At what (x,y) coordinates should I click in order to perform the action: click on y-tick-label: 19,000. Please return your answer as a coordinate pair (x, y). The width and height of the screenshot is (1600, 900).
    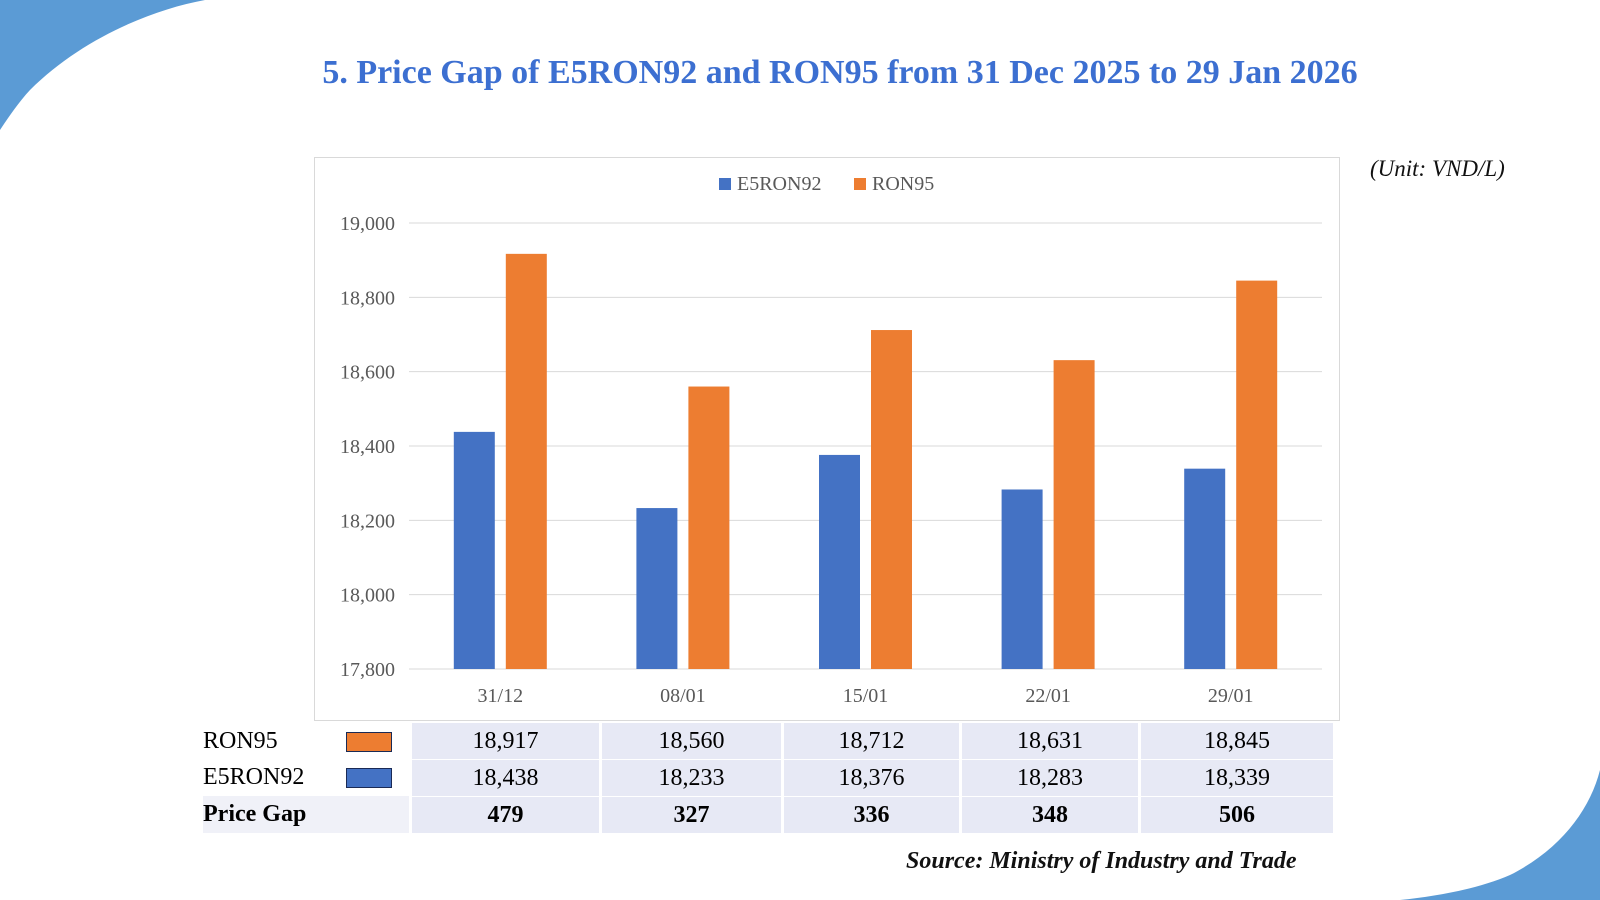
    Looking at the image, I should click on (367, 224).